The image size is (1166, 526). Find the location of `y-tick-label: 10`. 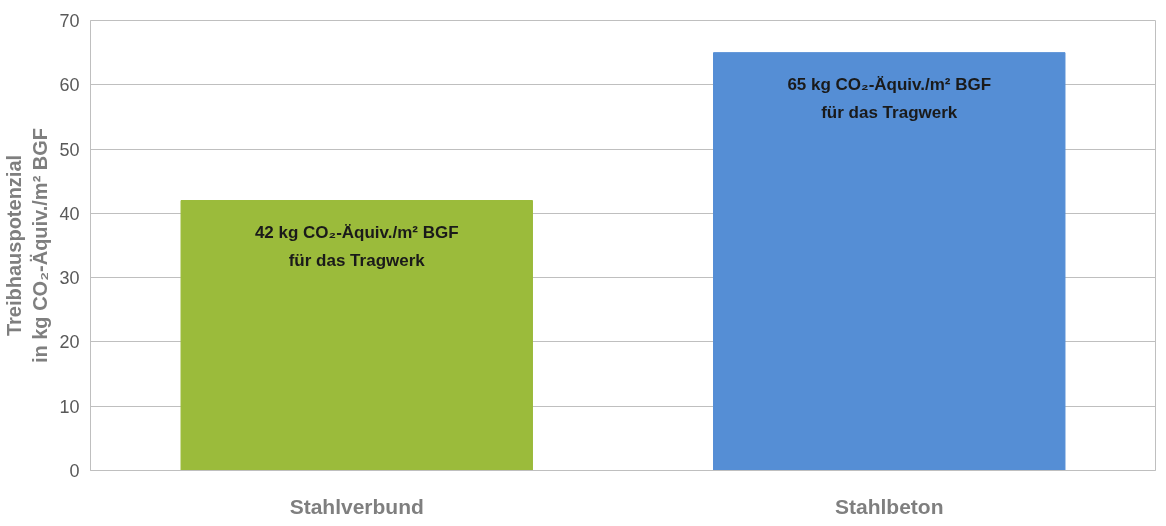

y-tick-label: 10 is located at coordinates (69, 406).